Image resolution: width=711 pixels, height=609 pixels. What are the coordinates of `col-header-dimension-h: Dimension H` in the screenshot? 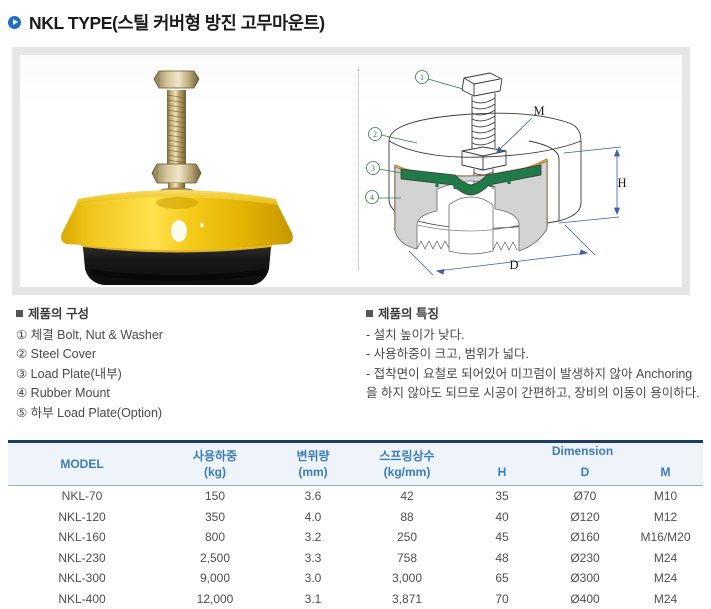 It's located at (502, 464).